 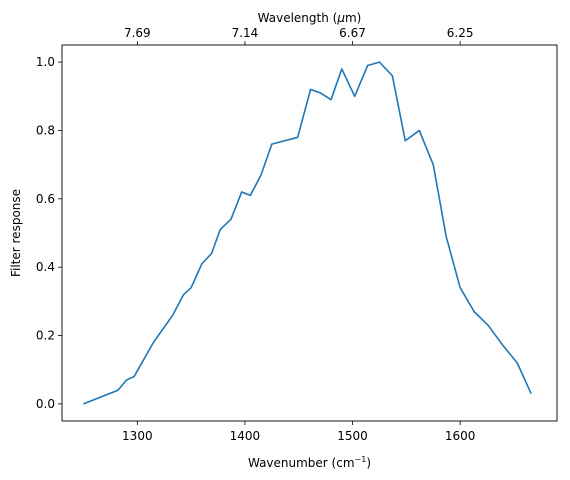 What do you see at coordinates (309, 462) in the screenshot?
I see `x-axis-label: Wavenumber (cm−1)` at bounding box center [309, 462].